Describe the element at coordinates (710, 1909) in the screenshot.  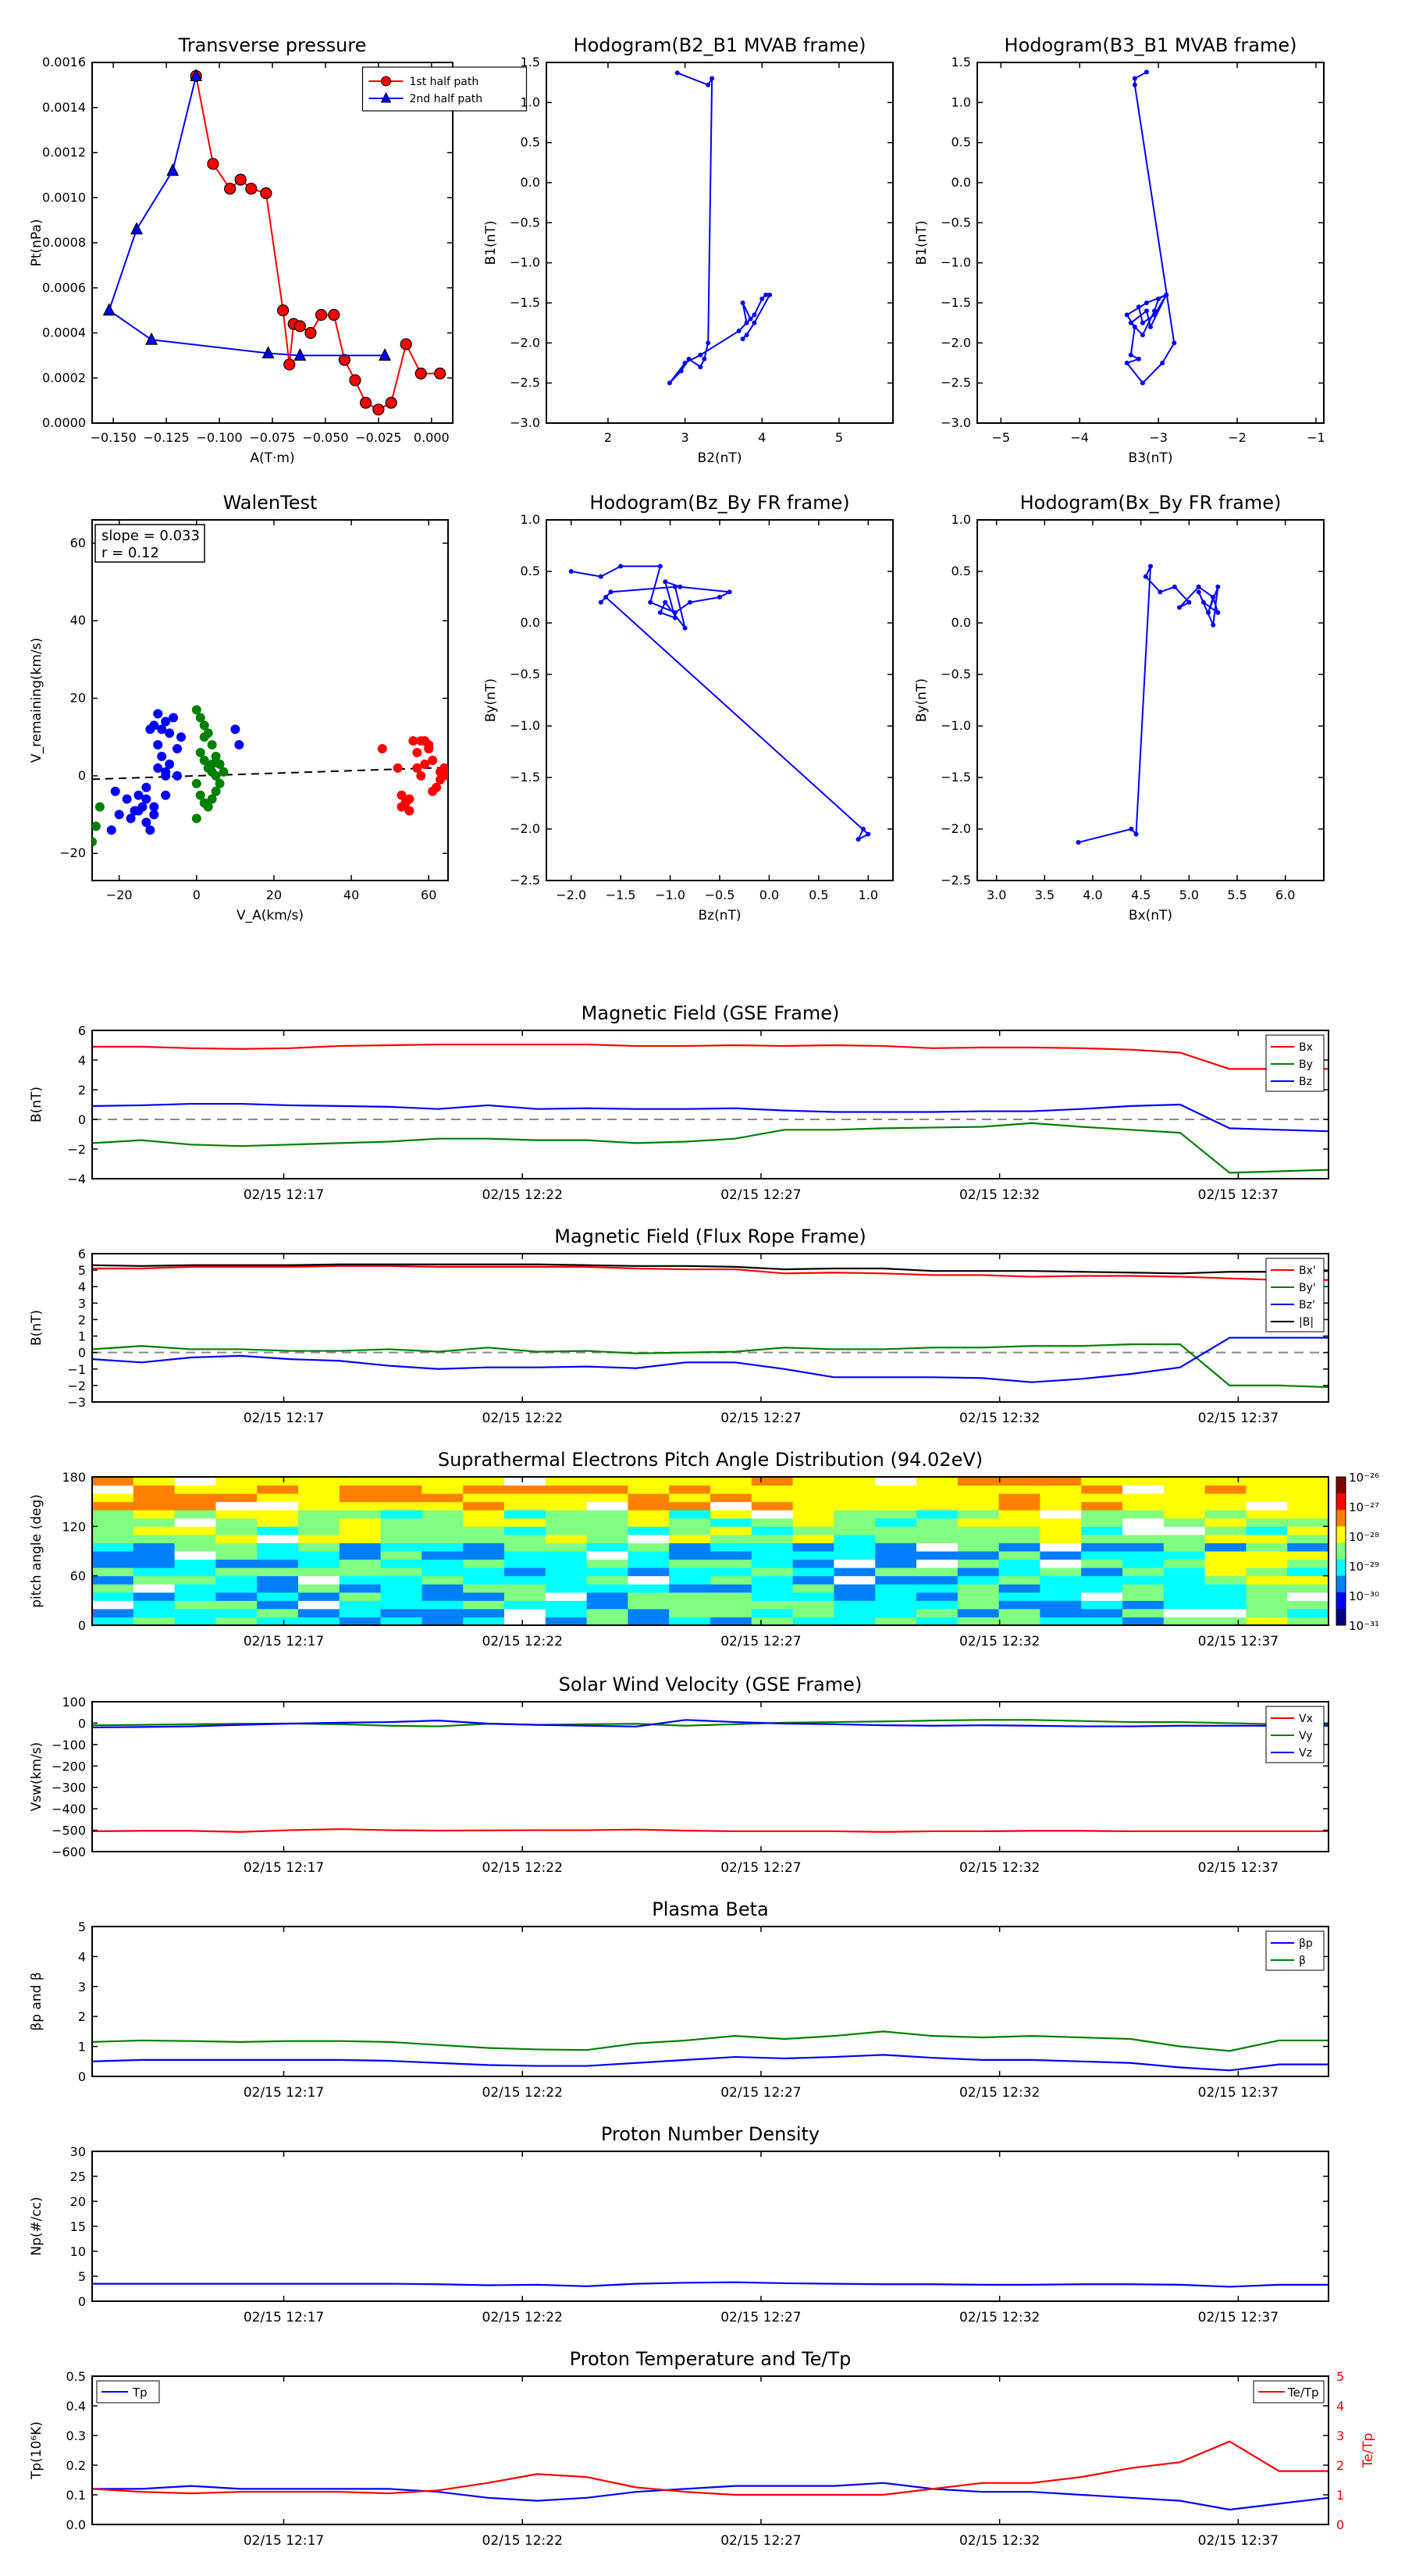
I see `beta-title: Plasma Beta` at that location.